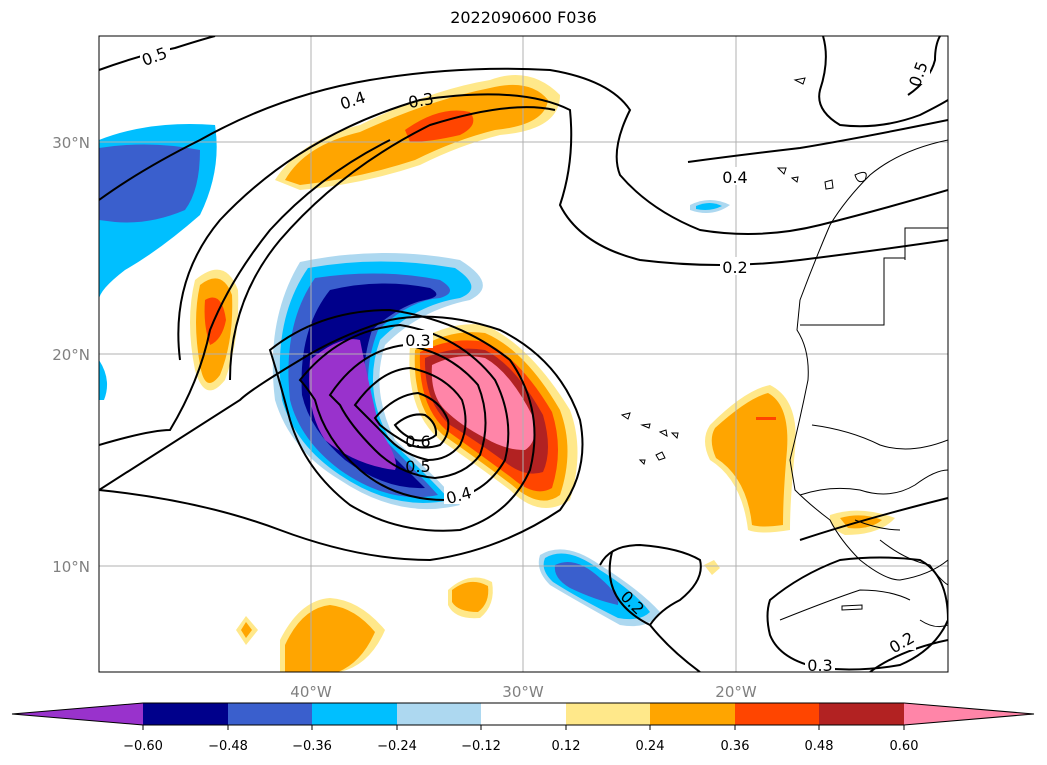  Describe the element at coordinates (417, 466) in the screenshot. I see `contour-label: 0.5` at that location.